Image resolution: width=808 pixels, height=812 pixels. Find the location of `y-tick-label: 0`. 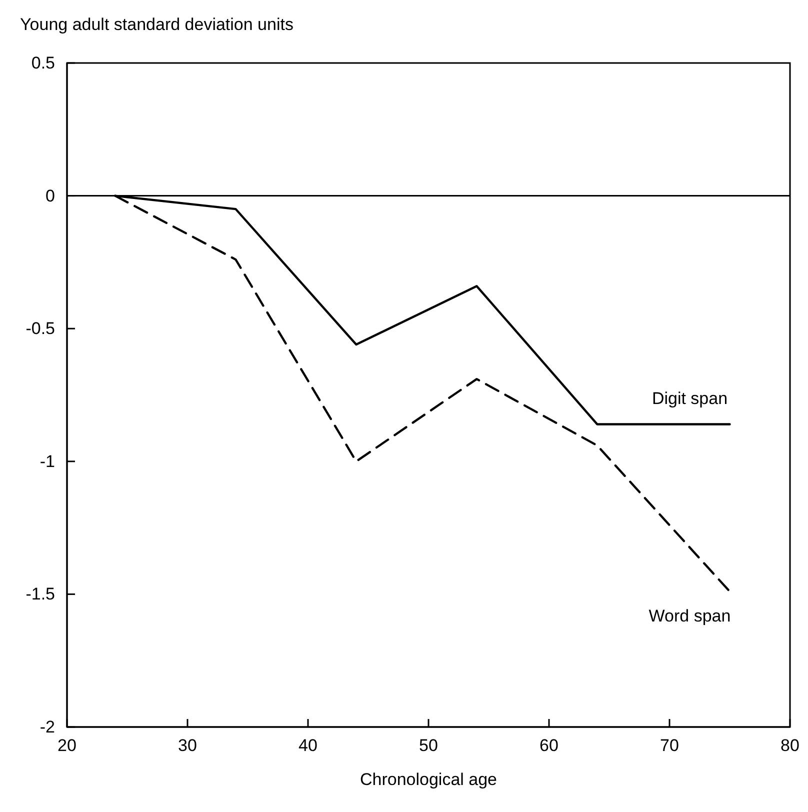

y-tick-label: 0 is located at coordinates (50, 196).